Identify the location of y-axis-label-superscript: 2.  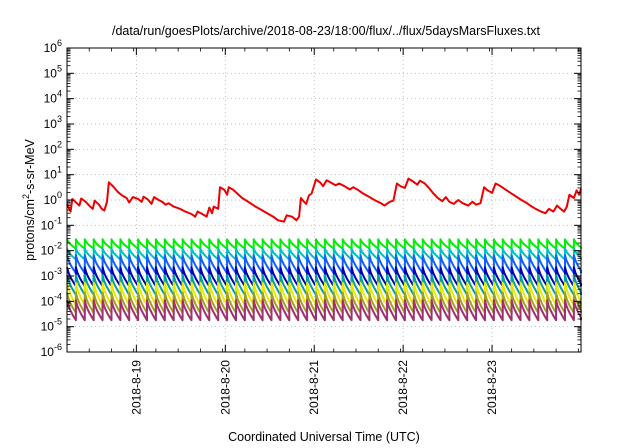
(26, 196).